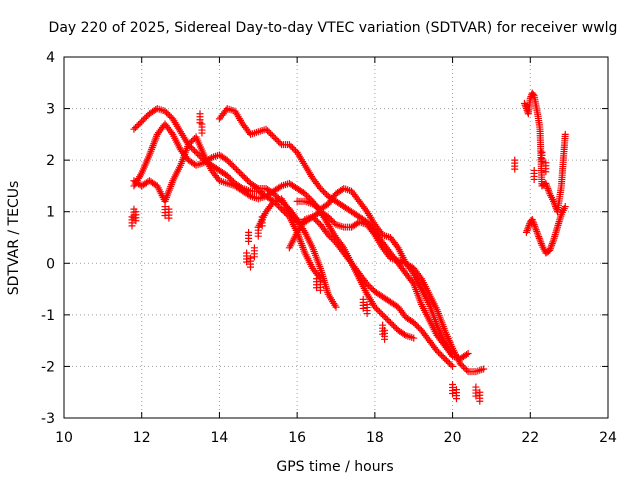  What do you see at coordinates (50, 264) in the screenshot?
I see `y-tick-label: 0` at bounding box center [50, 264].